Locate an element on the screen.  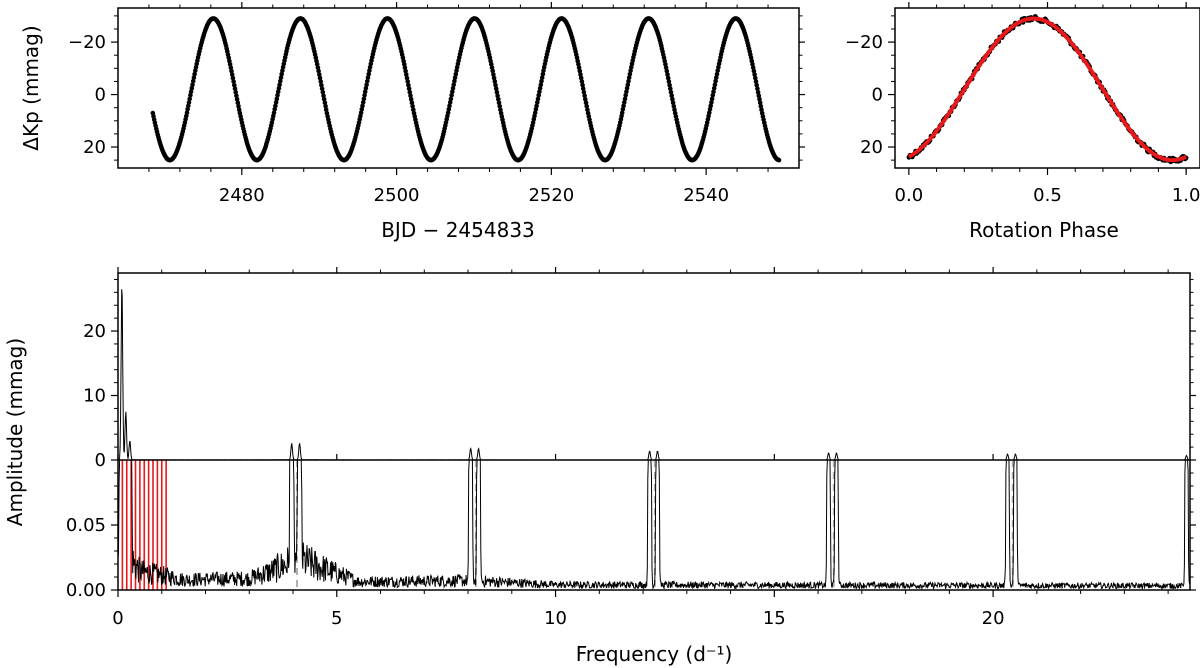
phase-panel: 0.0 0.5 1.0 −20 0 20 Rotation Phase is located at coordinates (1022, 122).